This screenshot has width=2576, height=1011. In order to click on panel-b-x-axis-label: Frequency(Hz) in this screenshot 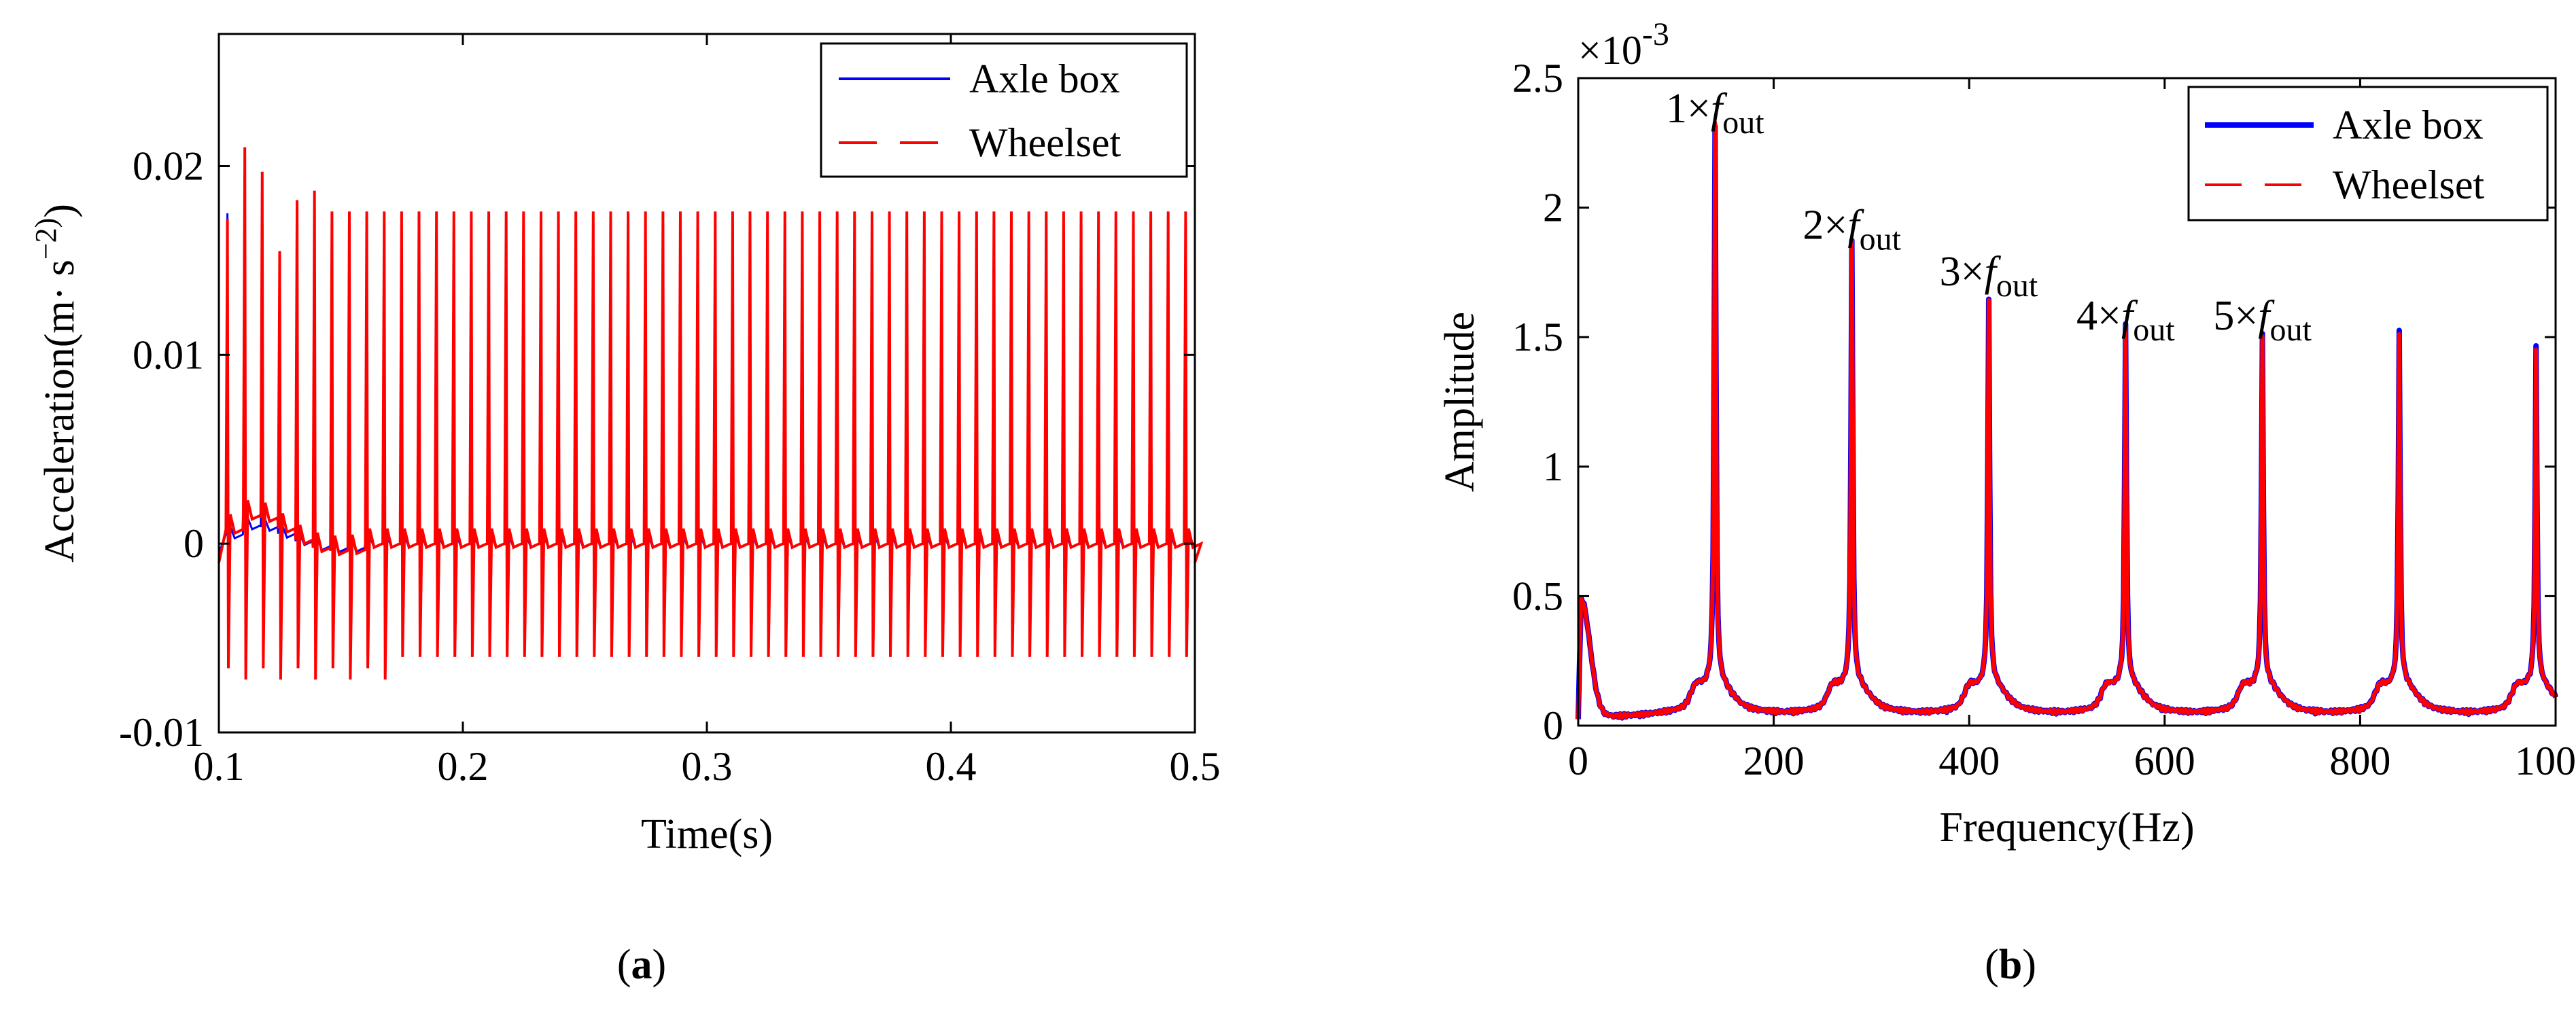, I will do `click(2066, 827)`.